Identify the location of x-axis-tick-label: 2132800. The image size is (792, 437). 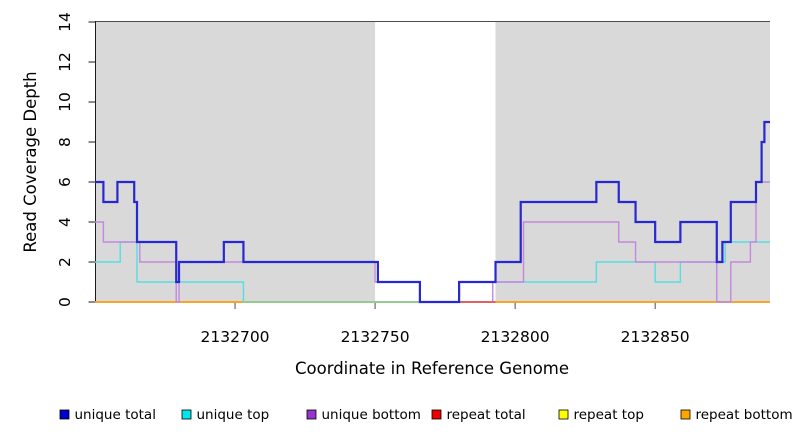
(515, 337).